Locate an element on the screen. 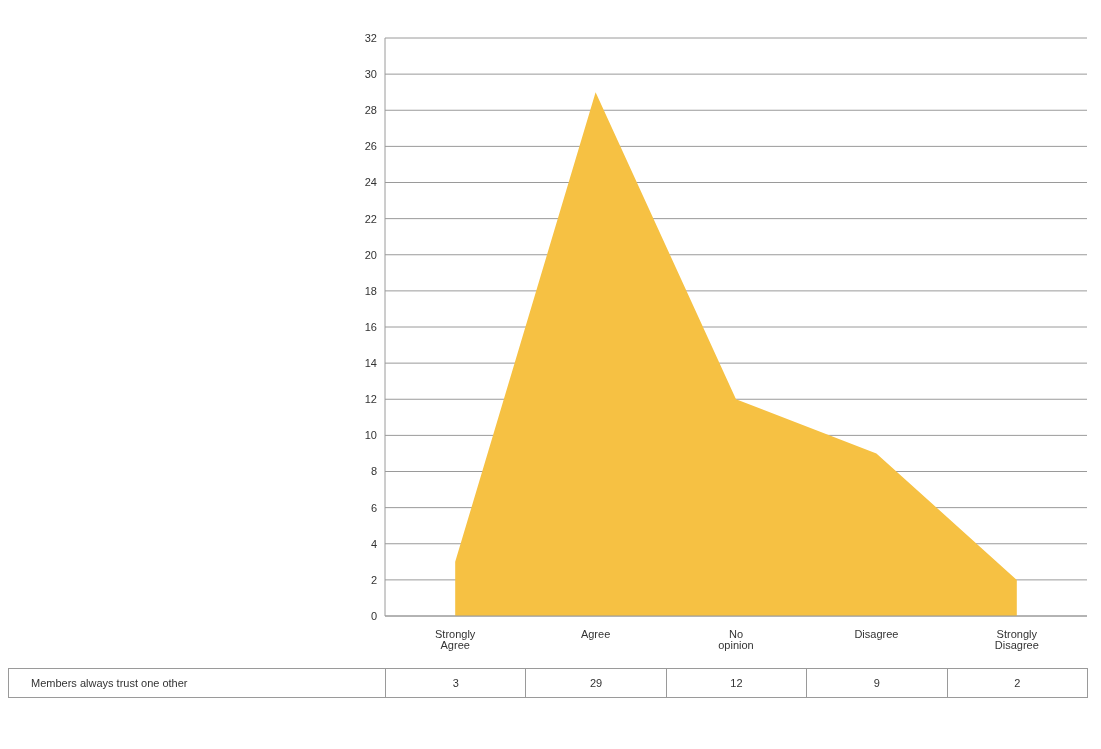 The image size is (1101, 749). x-tick-label: Disagree is located at coordinates (876, 633).